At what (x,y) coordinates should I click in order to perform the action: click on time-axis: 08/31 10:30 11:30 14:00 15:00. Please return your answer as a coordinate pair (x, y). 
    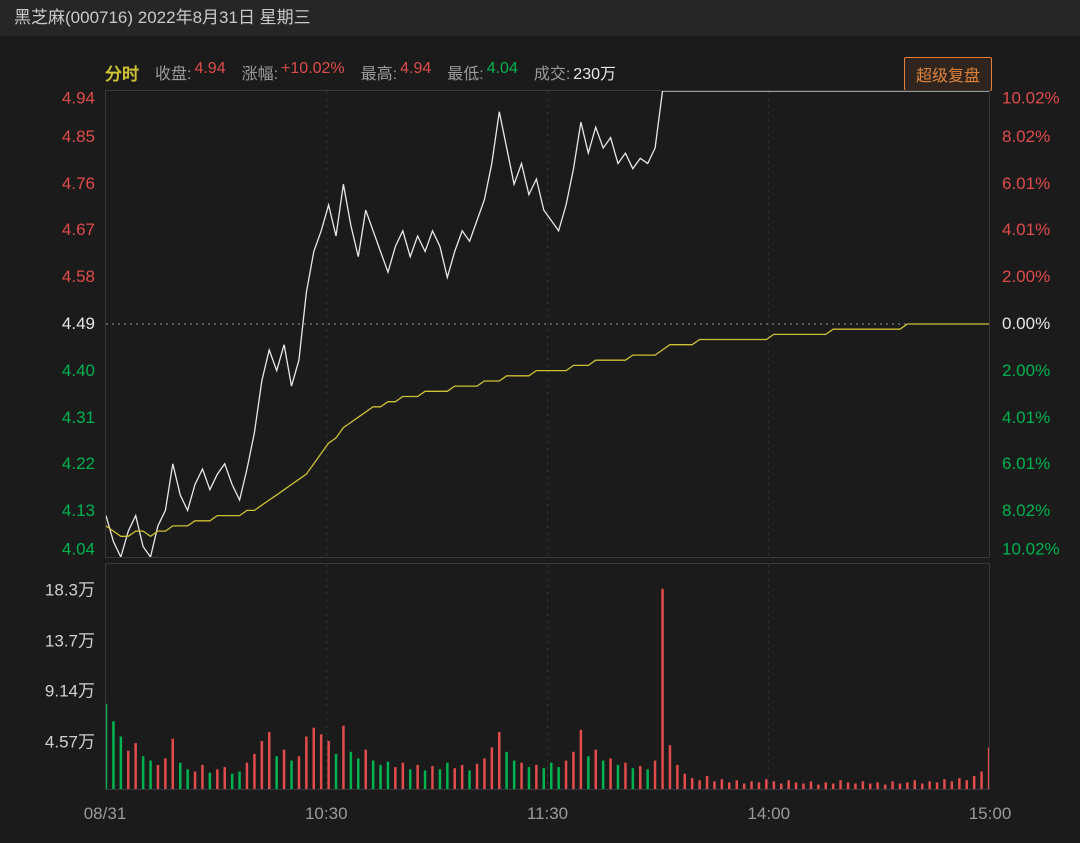
    Looking at the image, I should click on (548, 818).